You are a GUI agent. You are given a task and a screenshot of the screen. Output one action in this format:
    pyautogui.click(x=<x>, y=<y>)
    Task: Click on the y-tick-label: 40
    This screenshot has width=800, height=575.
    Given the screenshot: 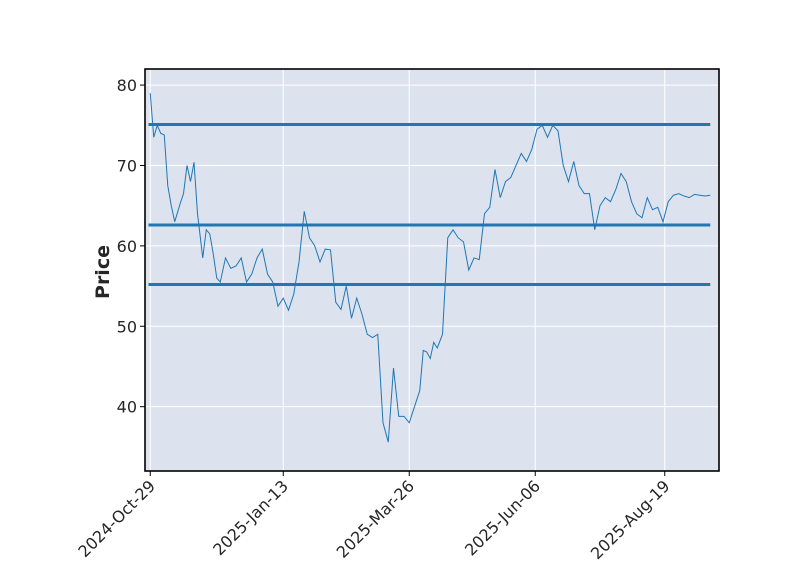 What is the action you would take?
    pyautogui.click(x=127, y=407)
    